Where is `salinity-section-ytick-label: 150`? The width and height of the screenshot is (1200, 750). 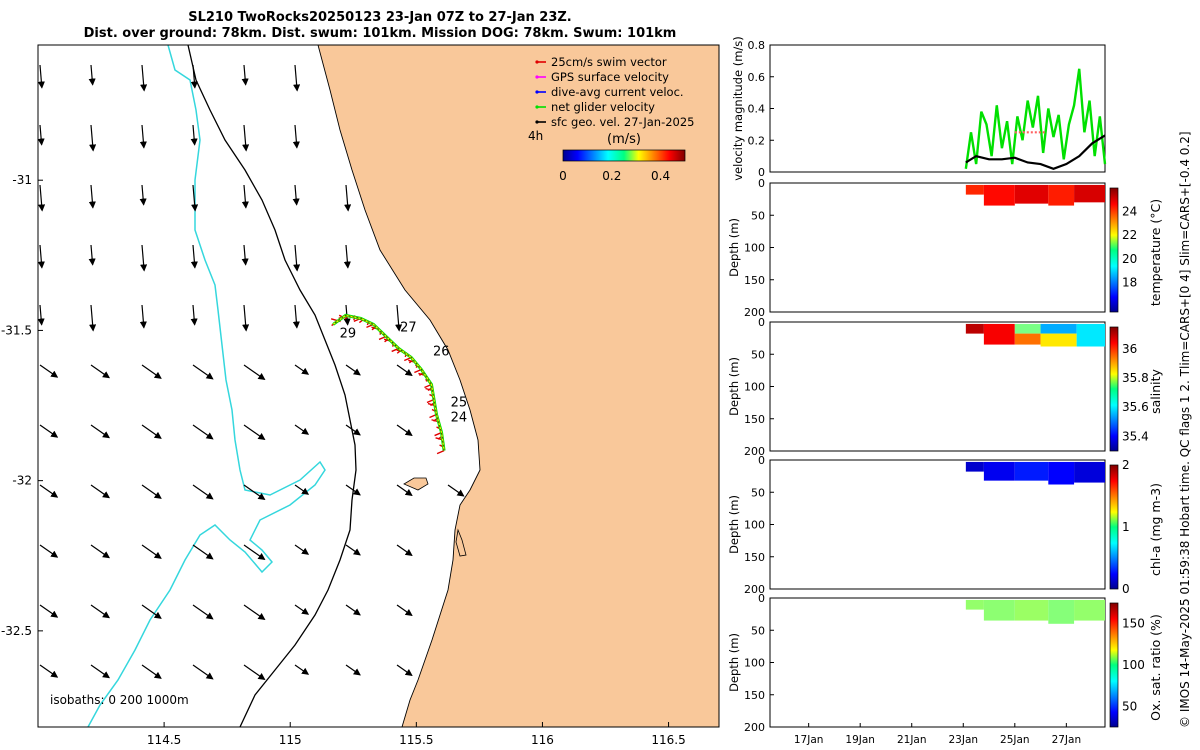 salinity-section-ytick-label: 150 is located at coordinates (754, 419).